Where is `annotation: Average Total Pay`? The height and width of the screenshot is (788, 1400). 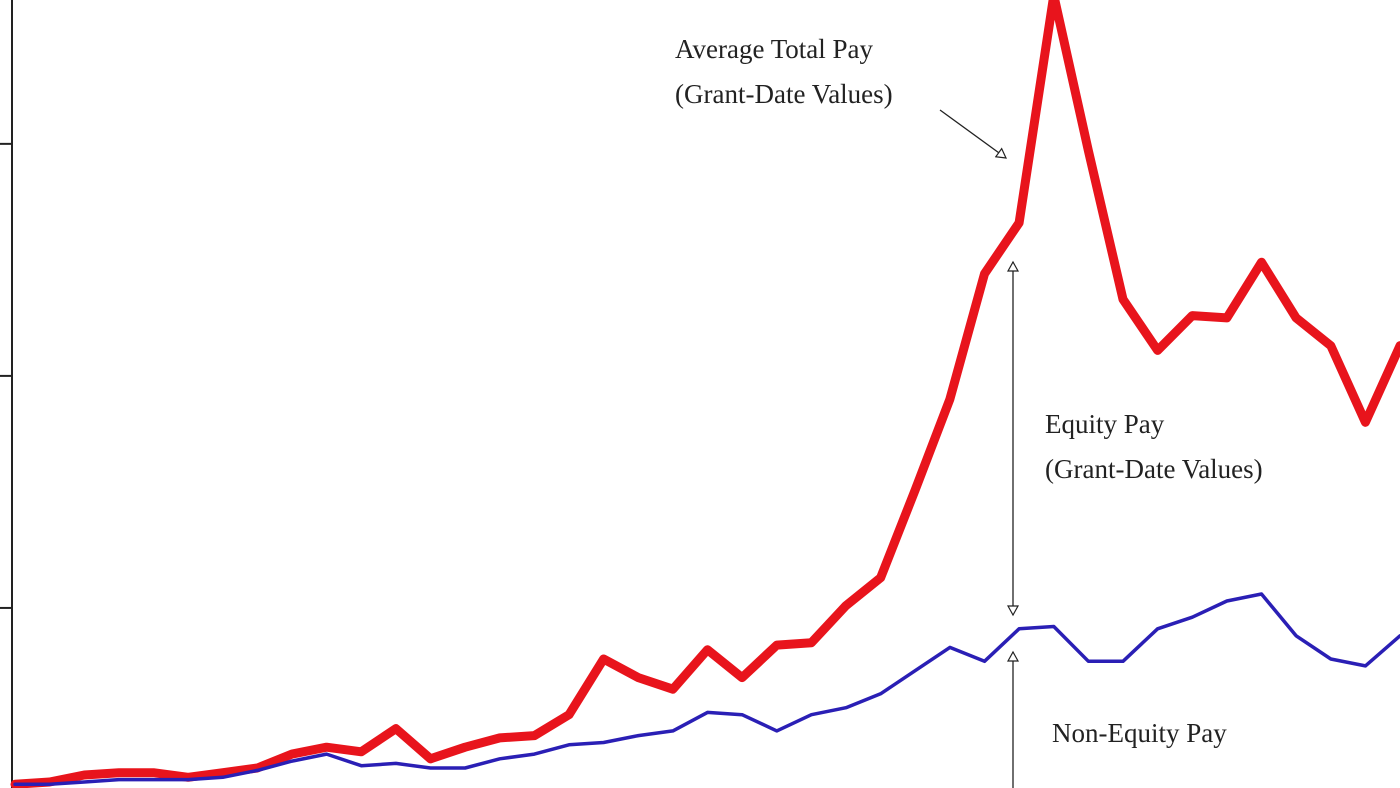 annotation: Average Total Pay is located at coordinates (774, 49).